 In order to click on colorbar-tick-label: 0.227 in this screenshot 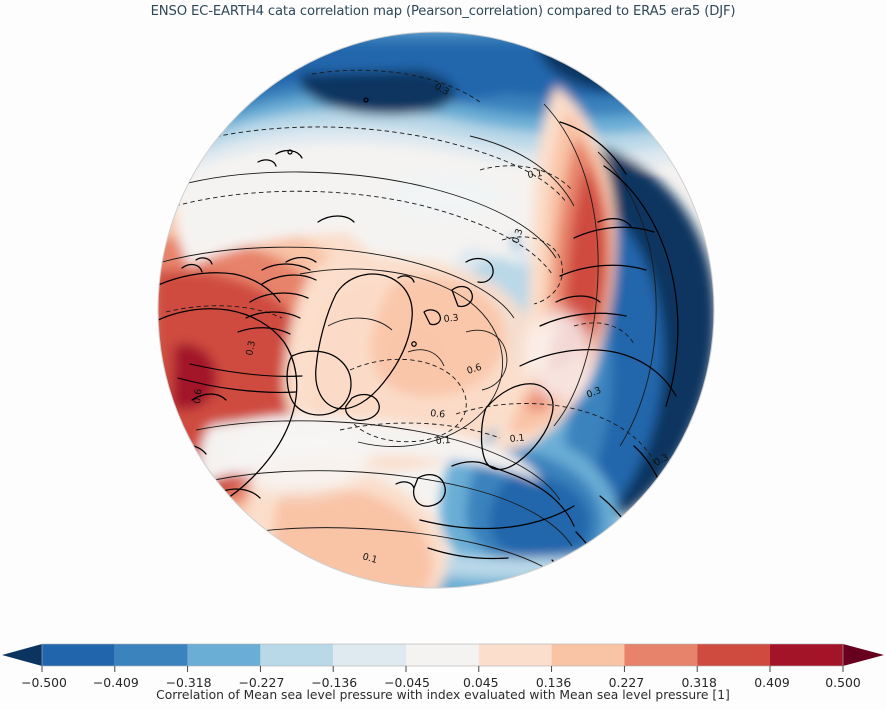, I will do `click(626, 682)`.